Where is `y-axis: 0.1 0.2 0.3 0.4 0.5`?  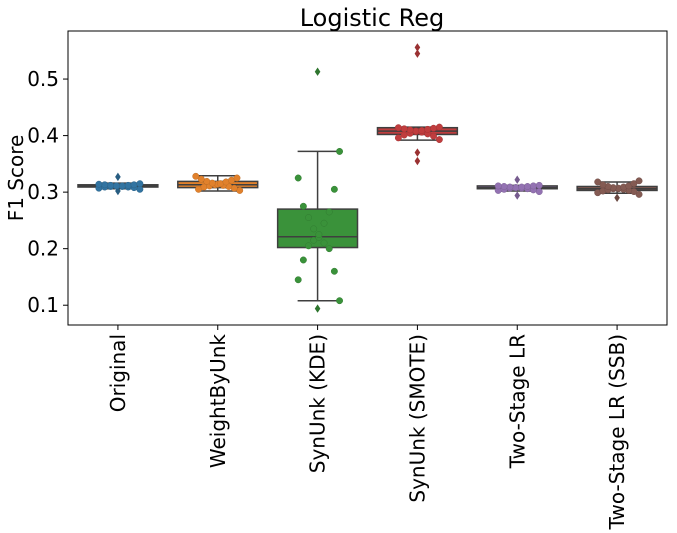 y-axis: 0.1 0.2 0.3 0.4 0.5 is located at coordinates (47, 192).